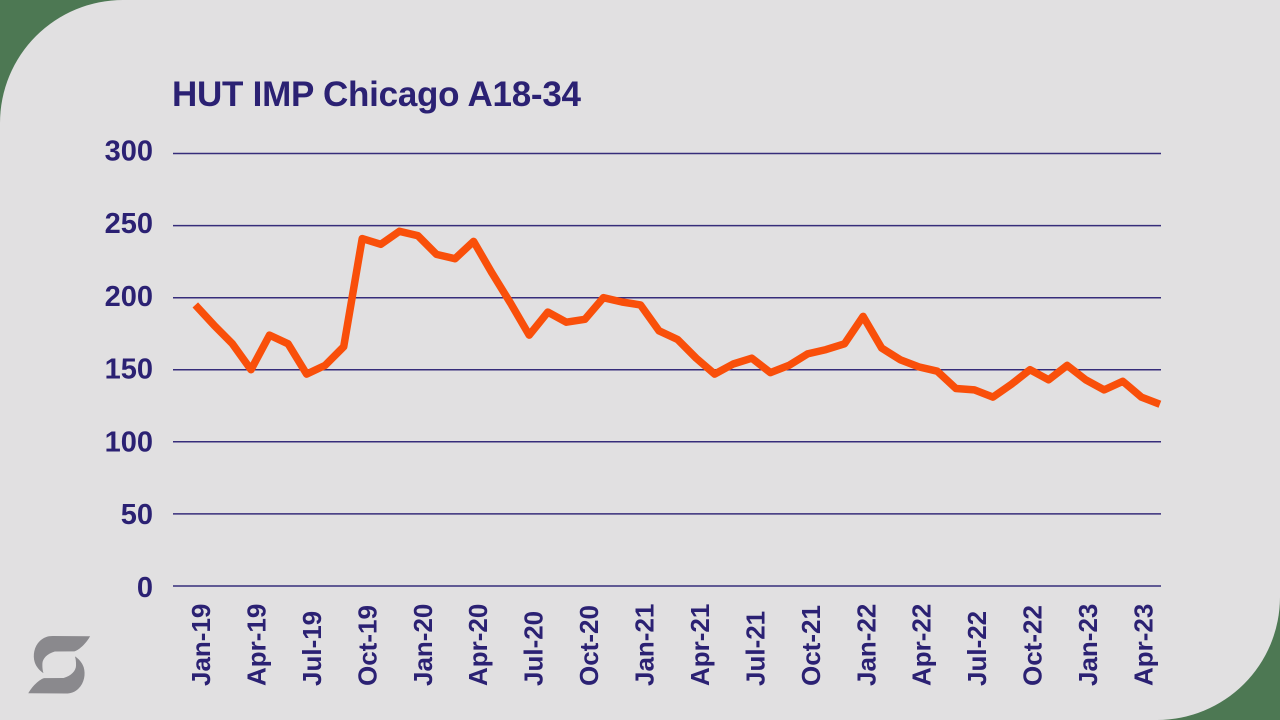 This screenshot has height=720, width=1280. I want to click on svg-text: 300, so click(129, 151).